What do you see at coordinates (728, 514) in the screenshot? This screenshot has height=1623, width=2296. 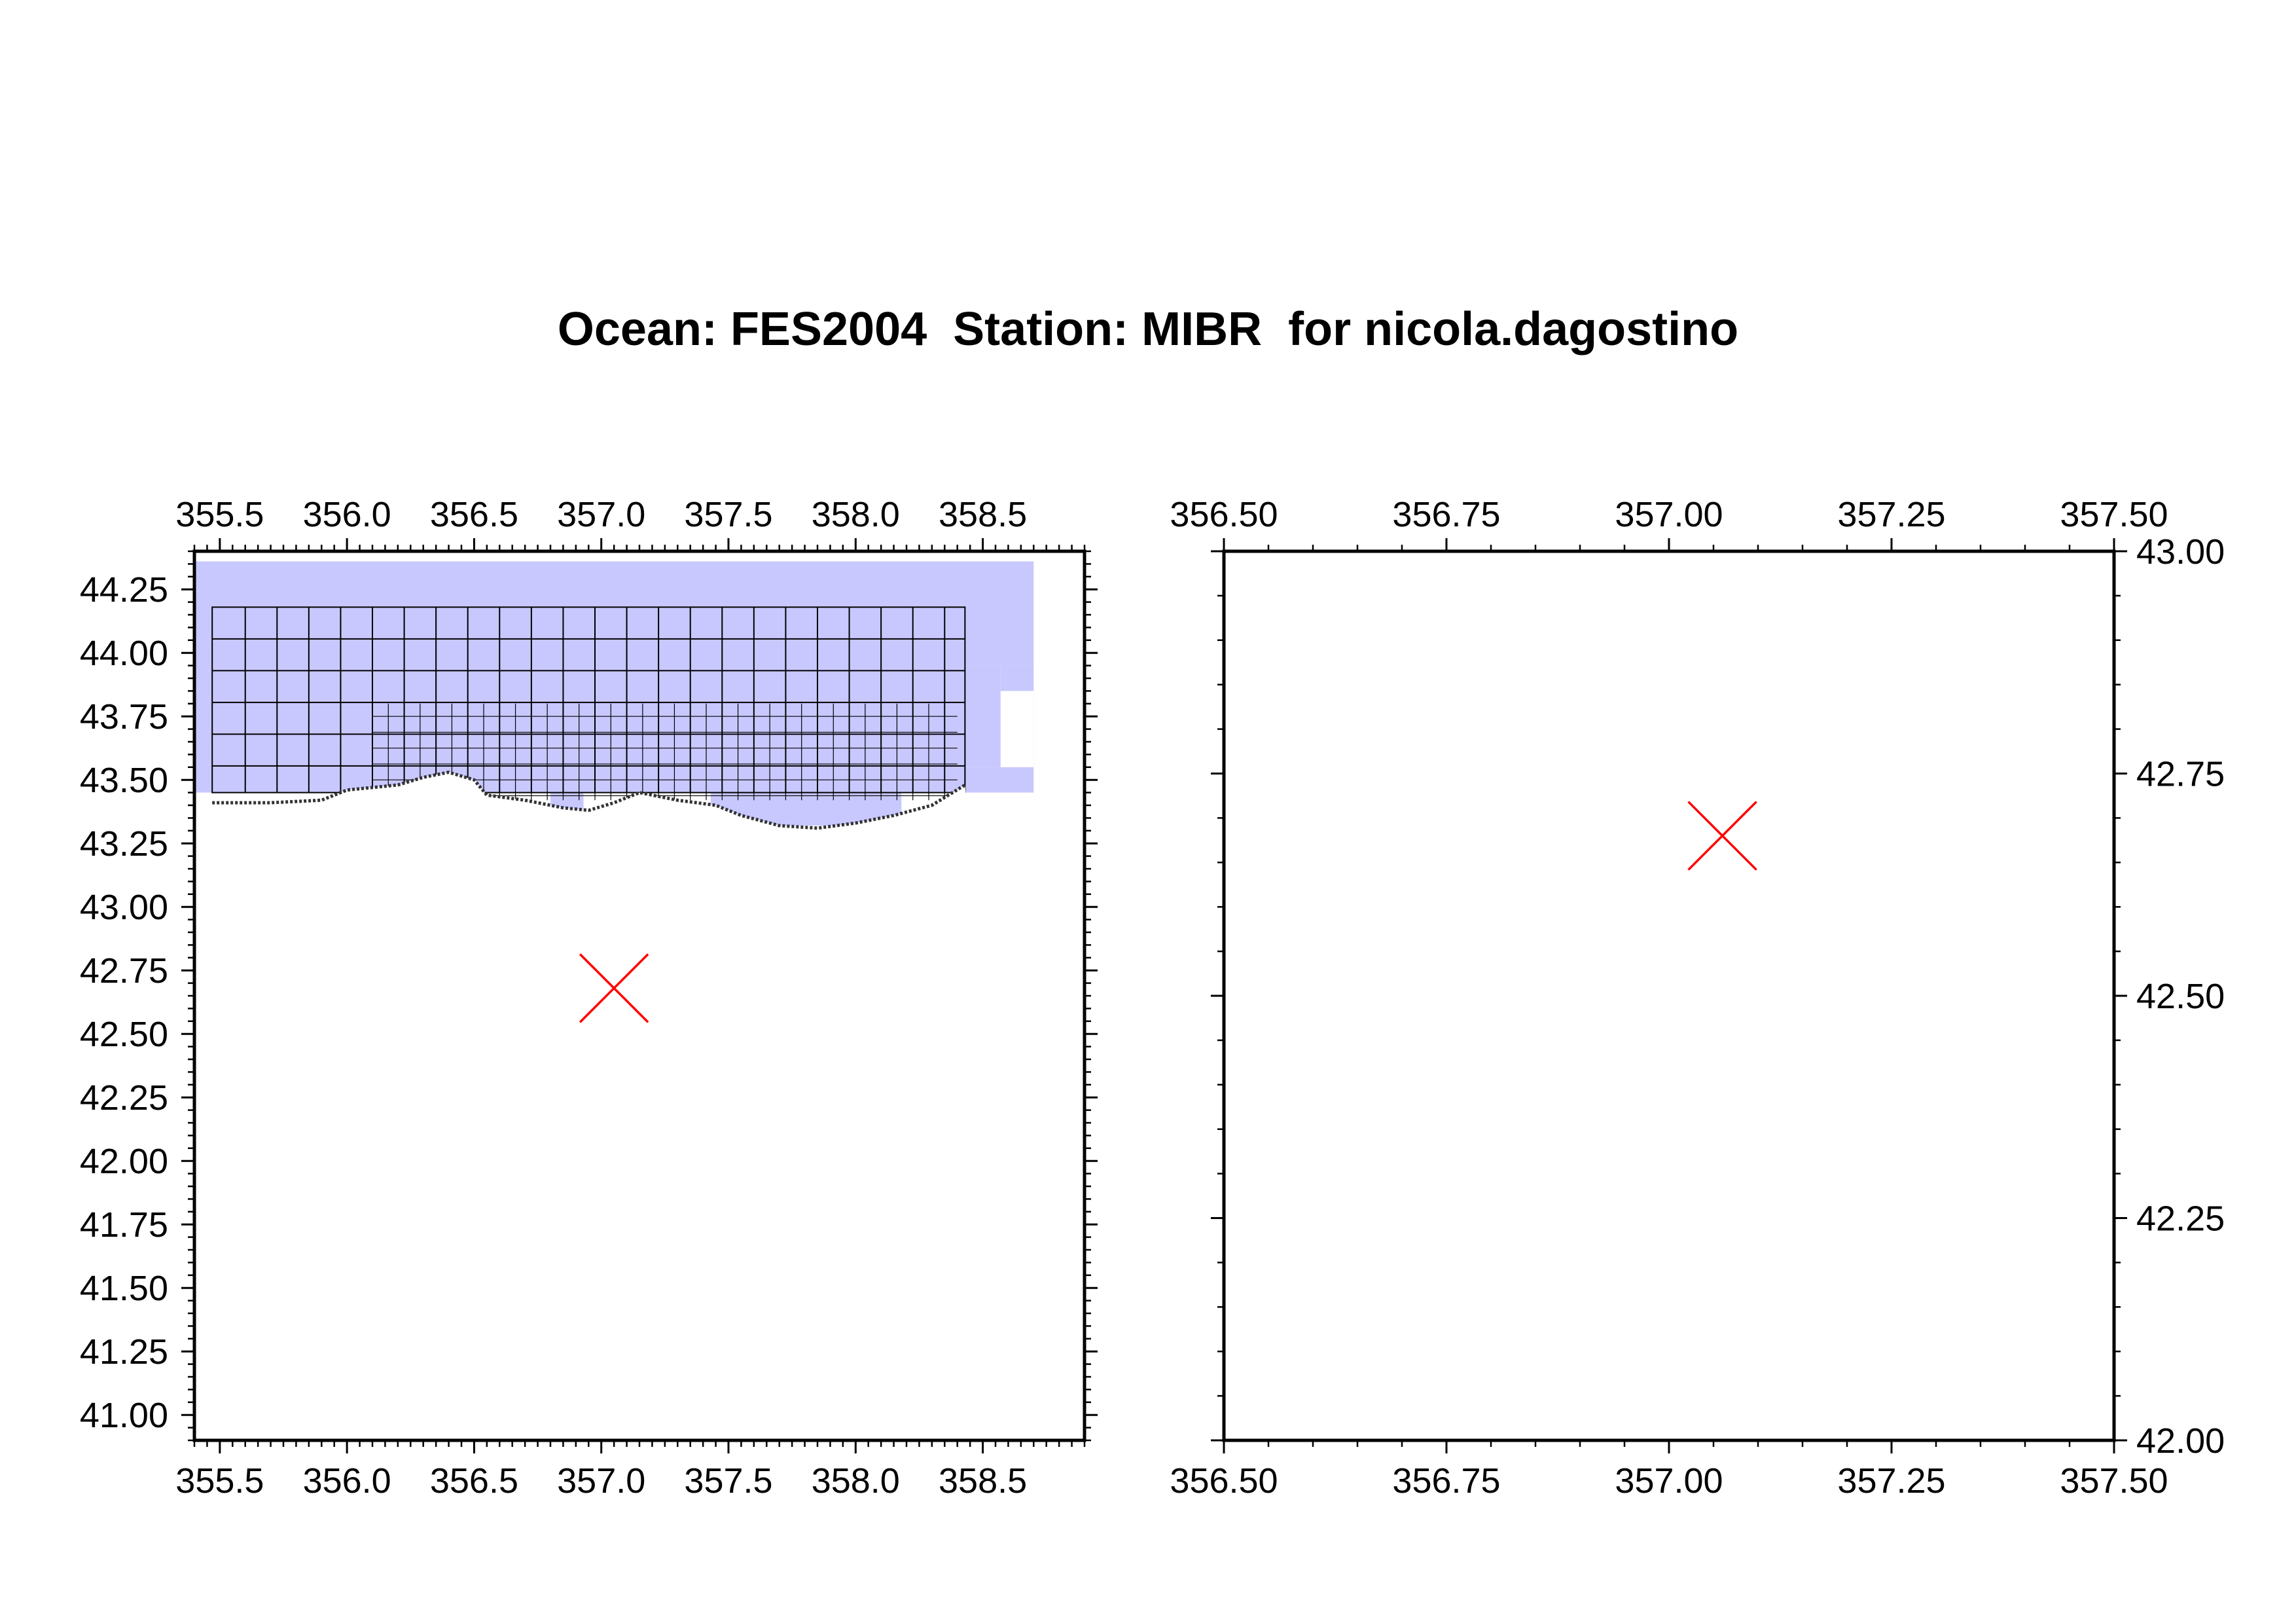 I see `x-tick-label-top: 357.5` at bounding box center [728, 514].